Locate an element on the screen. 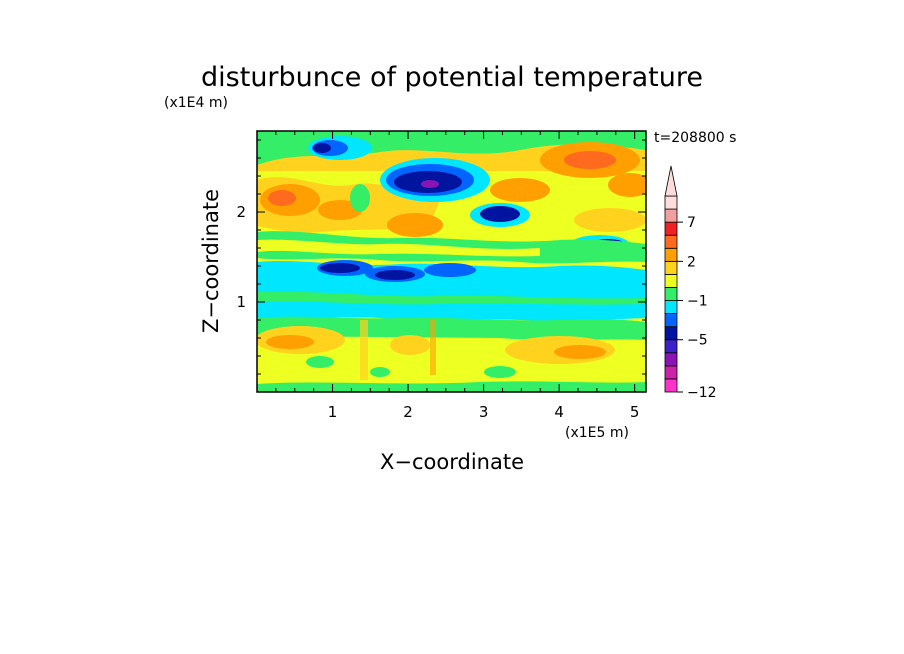  x-tick-label: 5 is located at coordinates (635, 412).